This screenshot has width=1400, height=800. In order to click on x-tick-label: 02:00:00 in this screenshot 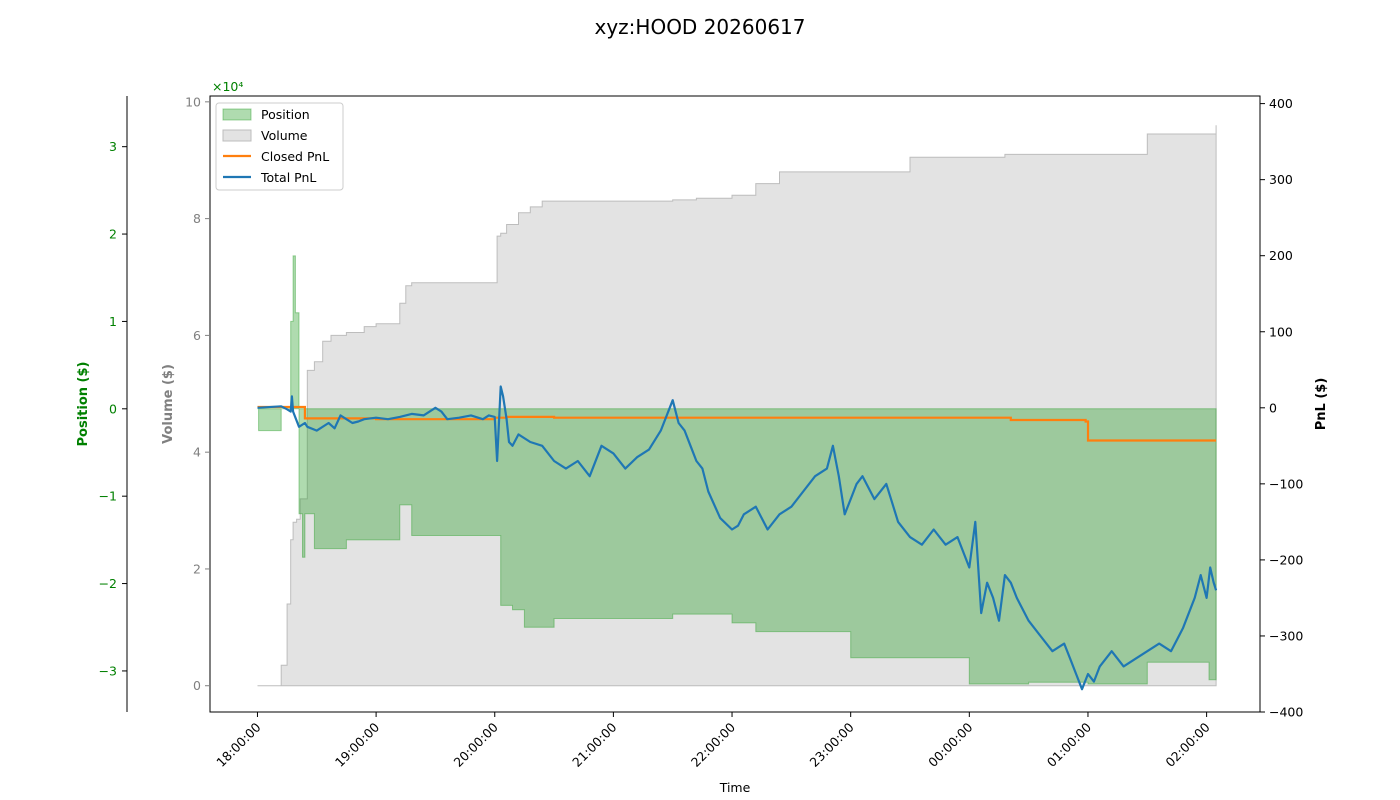, I will do `click(1187, 744)`.